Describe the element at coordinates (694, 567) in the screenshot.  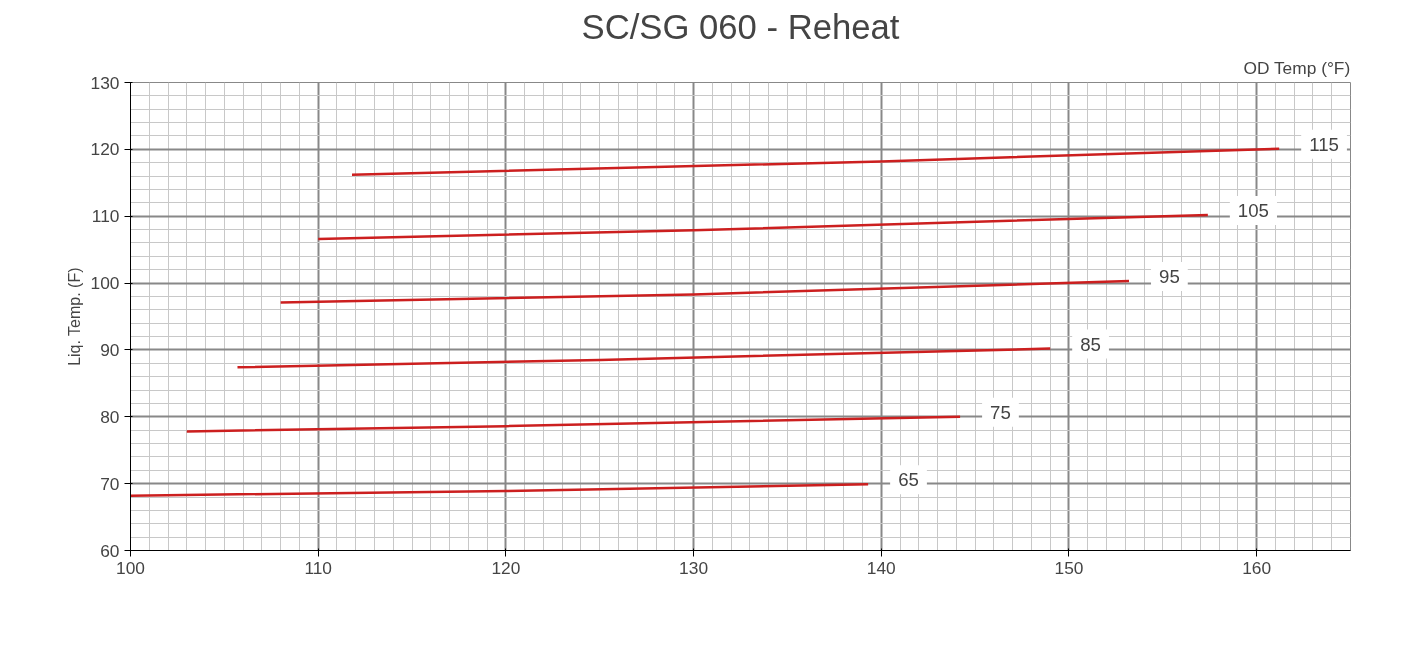
I see `x-tick-label: 130` at that location.